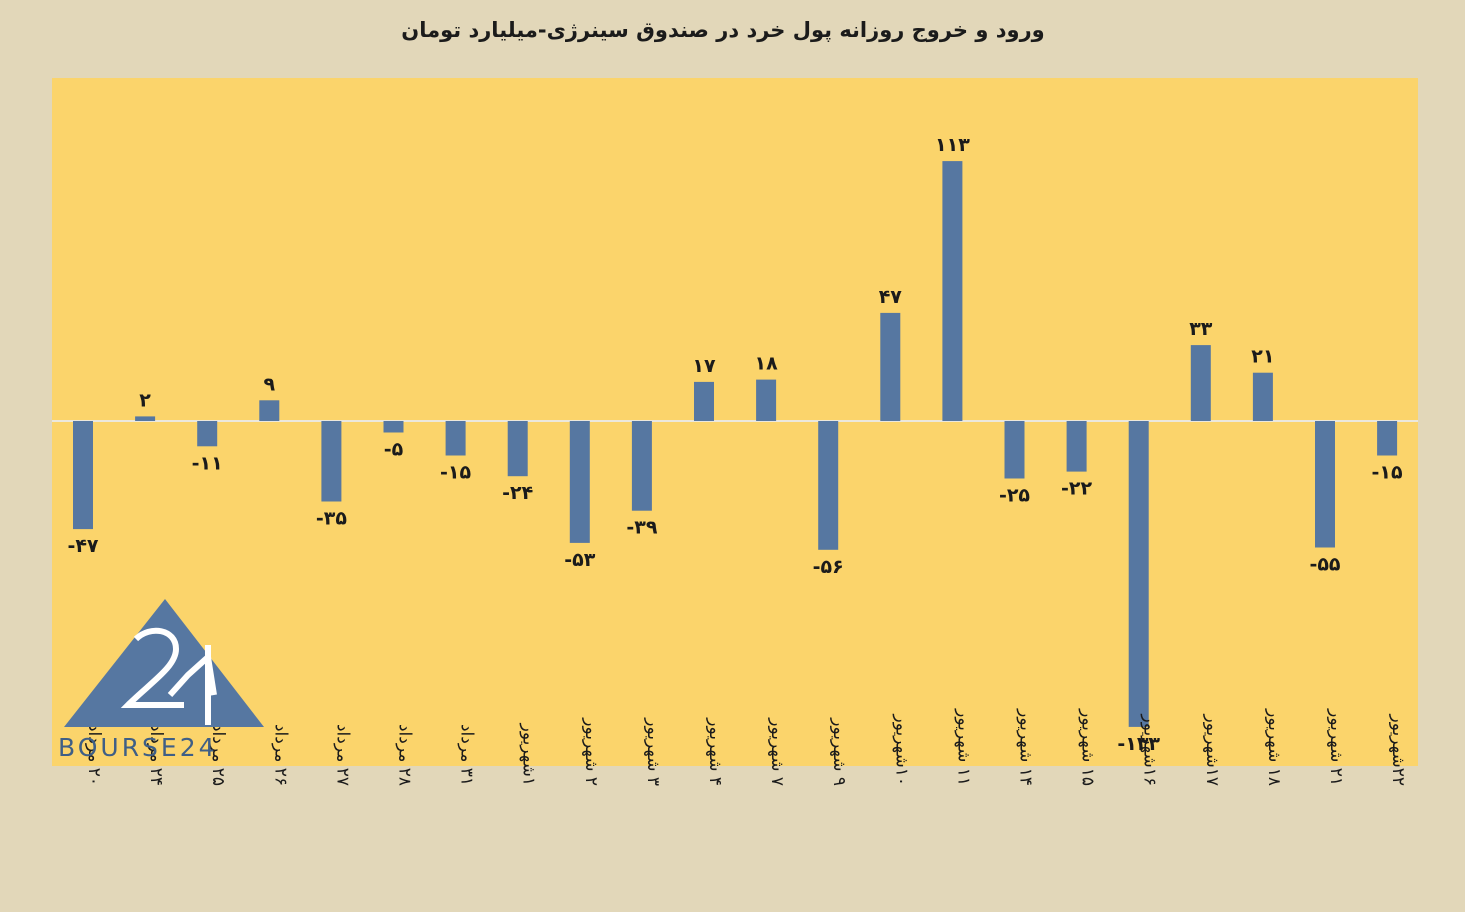 The height and width of the screenshot is (912, 1465). What do you see at coordinates (269, 384) in the screenshot?
I see `data-label: ۹` at bounding box center [269, 384].